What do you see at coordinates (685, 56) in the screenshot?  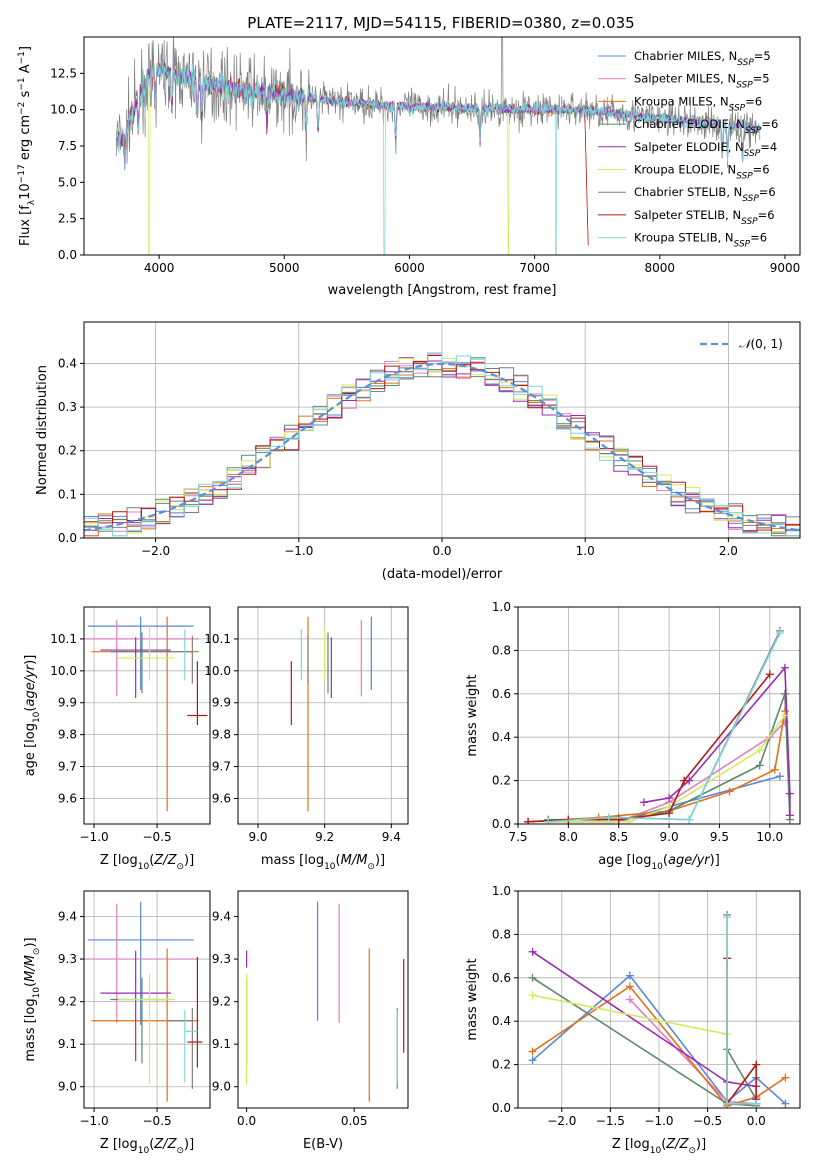 I see `label-part: Chabrier MILES, N` at bounding box center [685, 56].